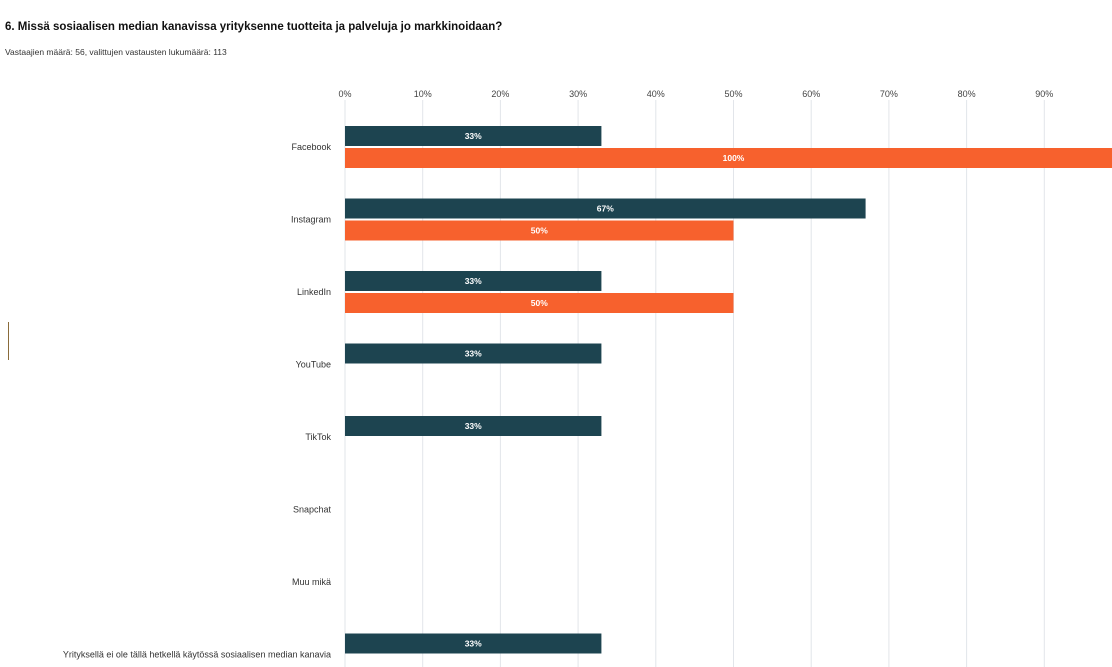  What do you see at coordinates (312, 510) in the screenshot?
I see `category-label: Snapchat` at bounding box center [312, 510].